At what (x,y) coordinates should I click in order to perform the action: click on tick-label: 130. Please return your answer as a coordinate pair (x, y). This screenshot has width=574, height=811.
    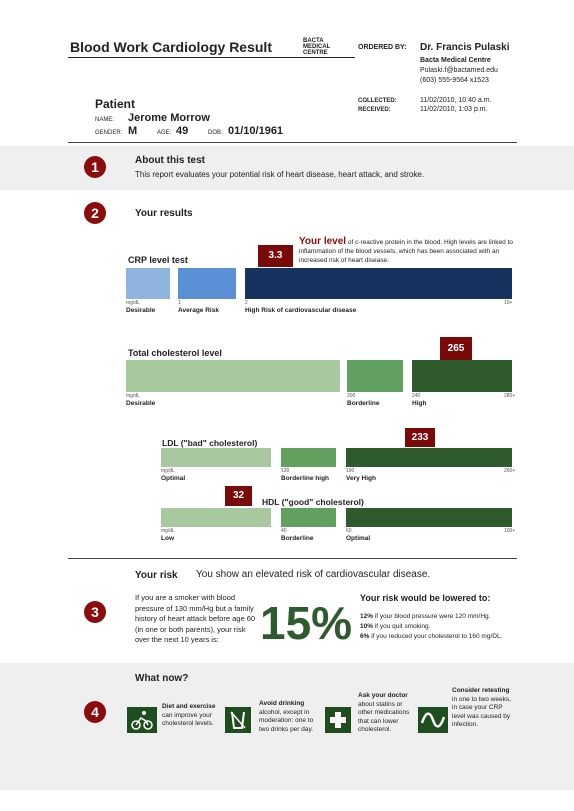
    Looking at the image, I should click on (285, 471).